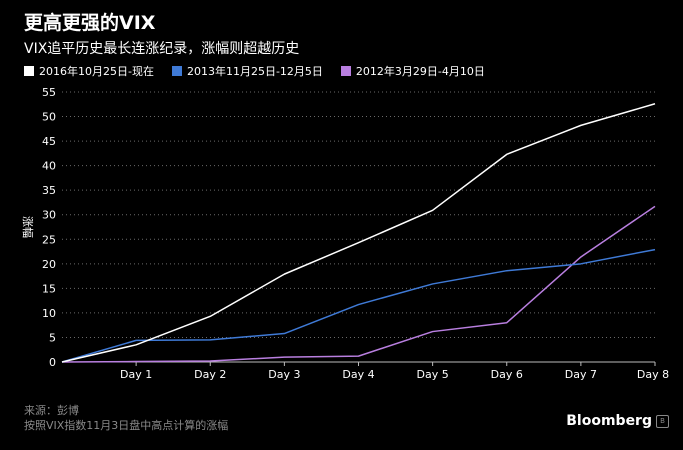 The height and width of the screenshot is (450, 683). I want to click on y-tick-label-25: 25, so click(49, 239).